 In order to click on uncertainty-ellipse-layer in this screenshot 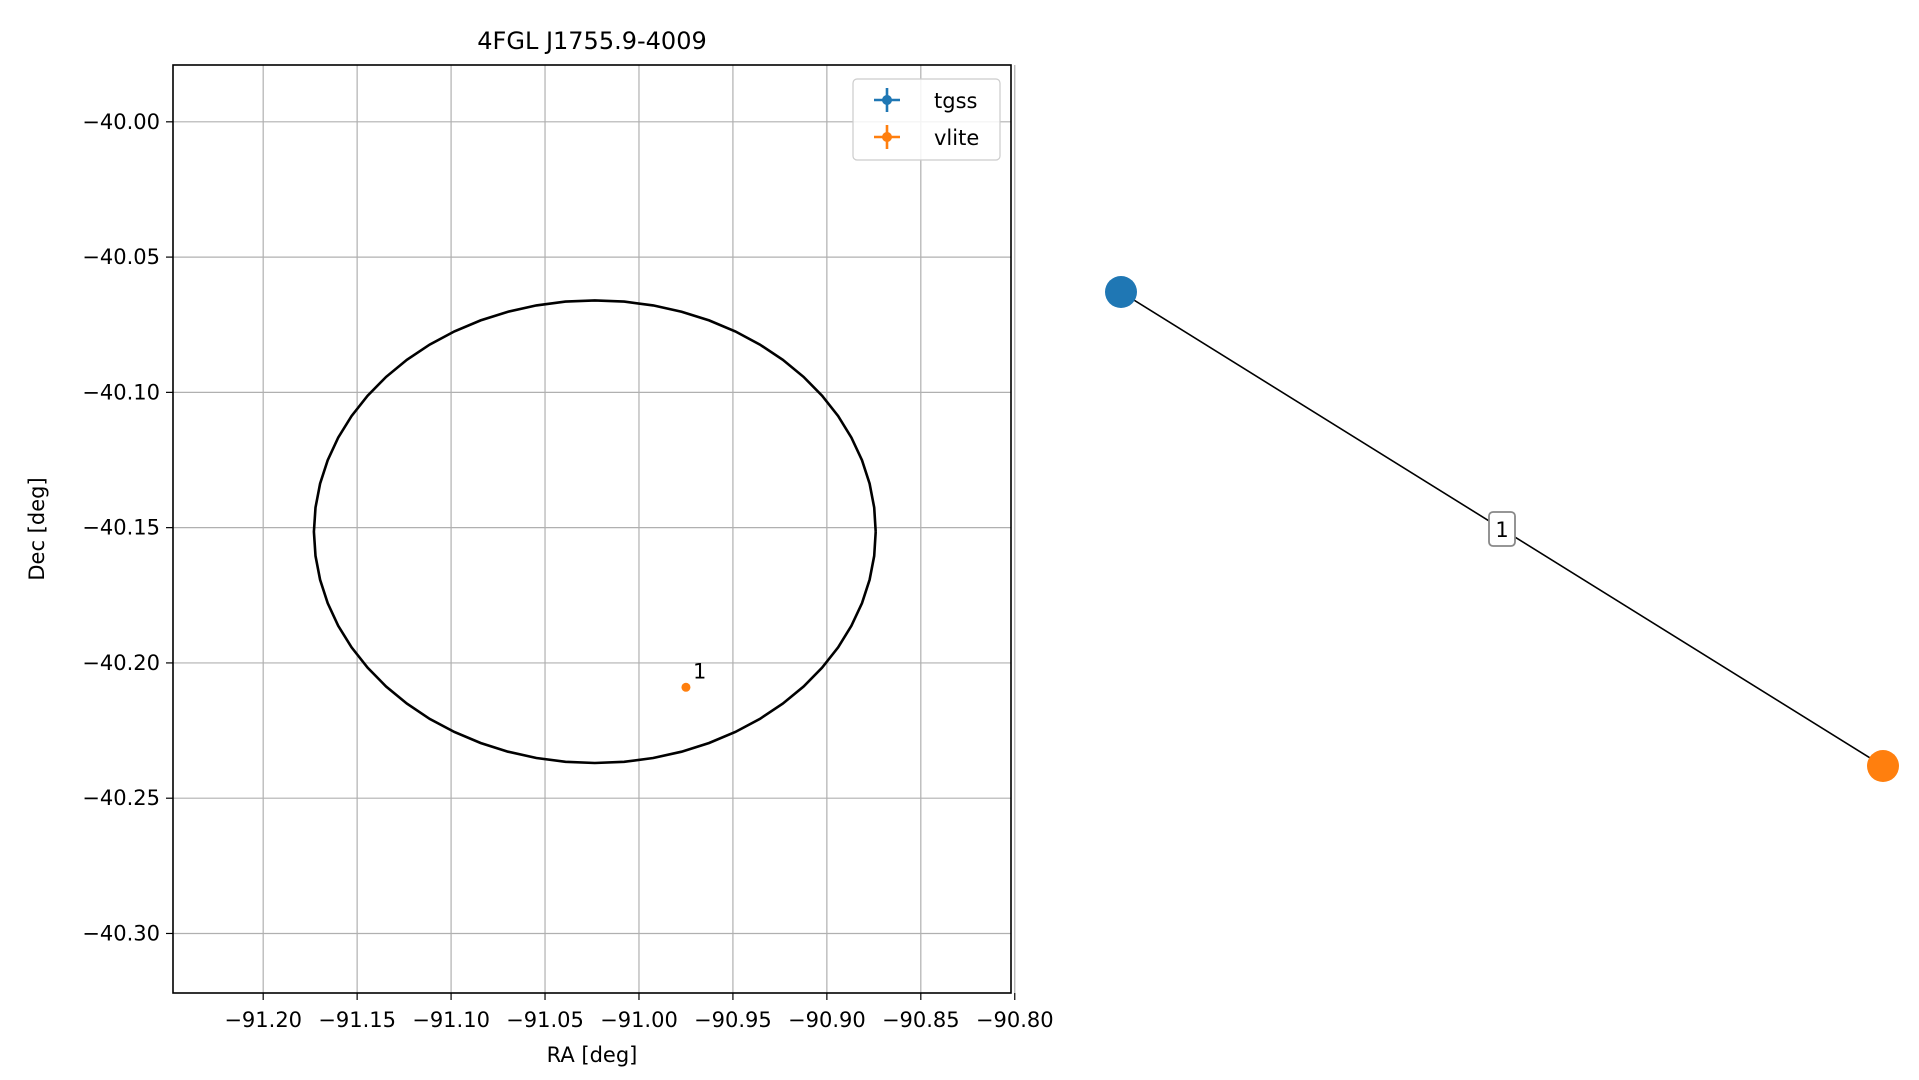, I will do `click(594, 532)`.